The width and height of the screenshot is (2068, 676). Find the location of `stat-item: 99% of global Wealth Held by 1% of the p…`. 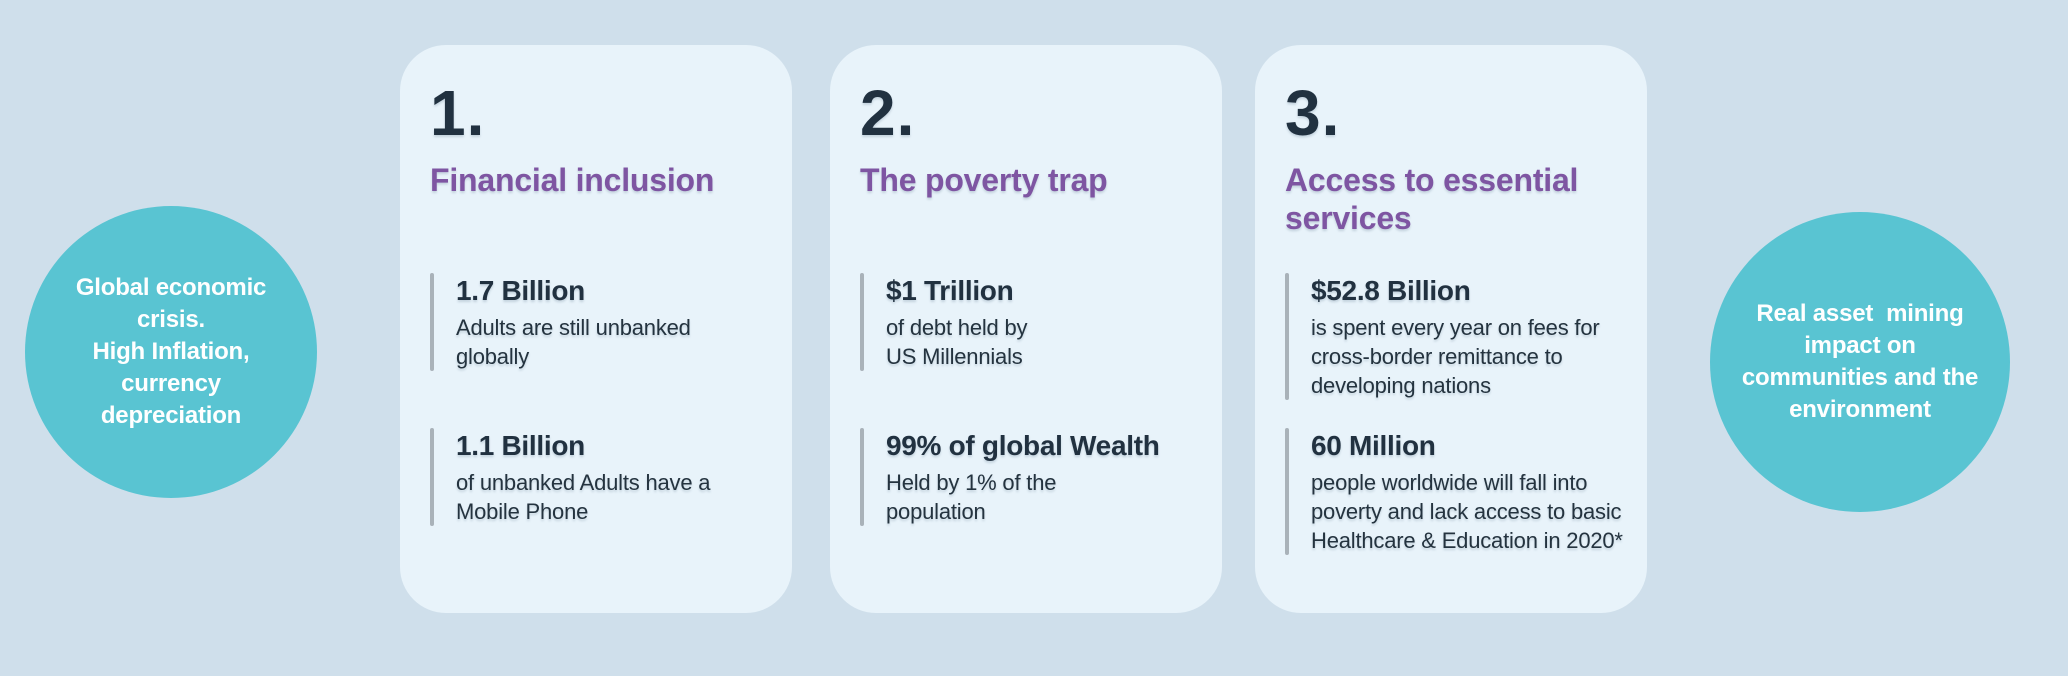

stat-item: 99% of global Wealth Held by 1% of the p… is located at coordinates (1033, 477).